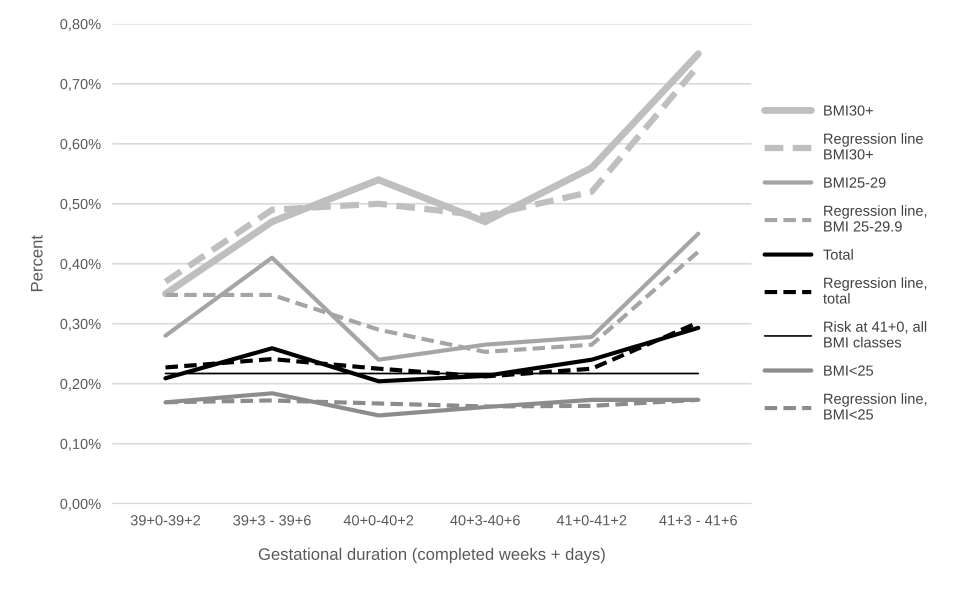 The width and height of the screenshot is (976, 596). I want to click on legend-label: BMI30+, so click(848, 110).